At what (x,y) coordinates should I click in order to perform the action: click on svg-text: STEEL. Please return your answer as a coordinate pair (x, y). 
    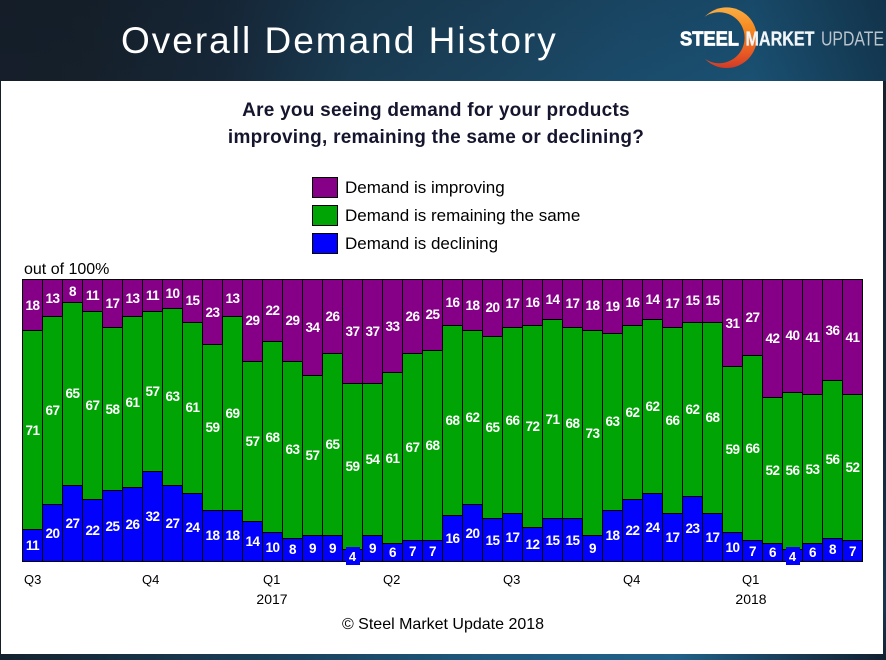
    Looking at the image, I should click on (709, 39).